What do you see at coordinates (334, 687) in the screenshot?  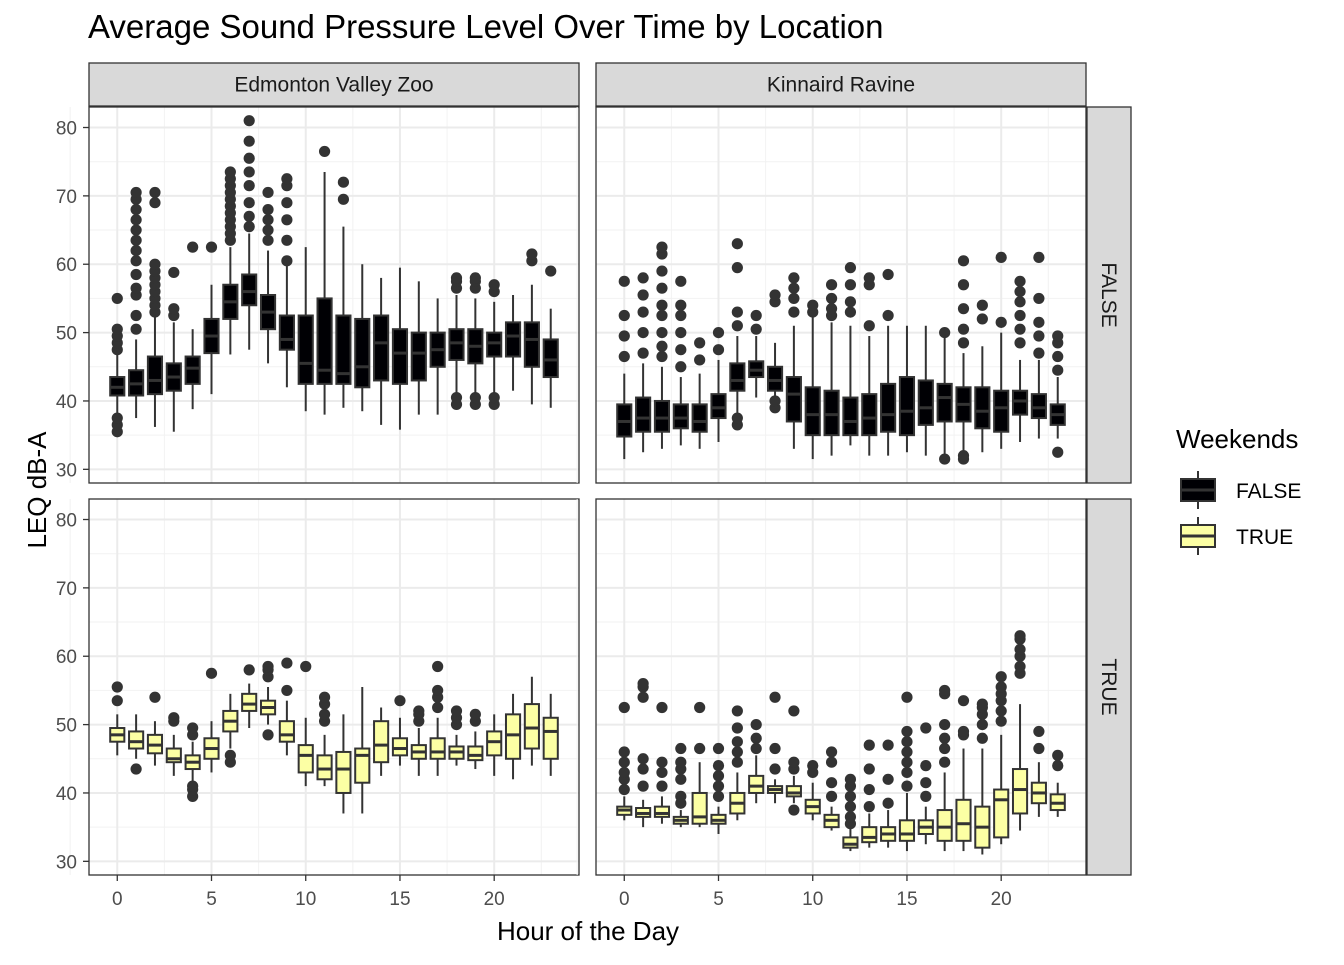 I see `panel-background` at bounding box center [334, 687].